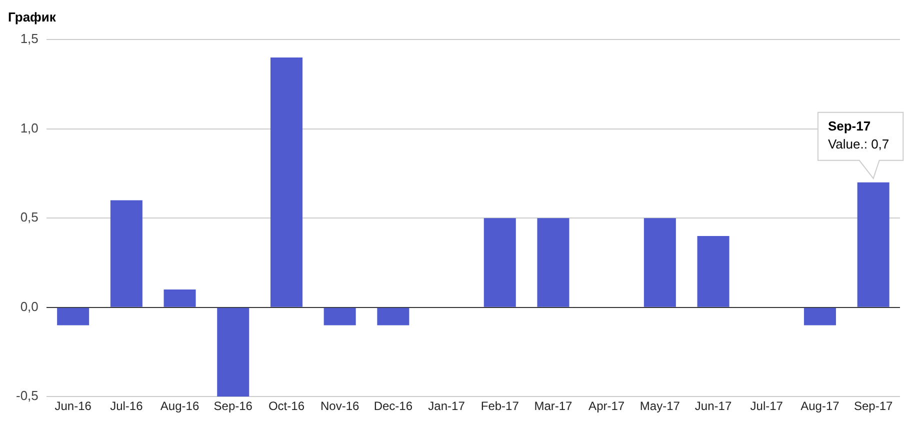 The height and width of the screenshot is (425, 914). What do you see at coordinates (767, 406) in the screenshot?
I see `x-tick-label: Jul-17` at bounding box center [767, 406].